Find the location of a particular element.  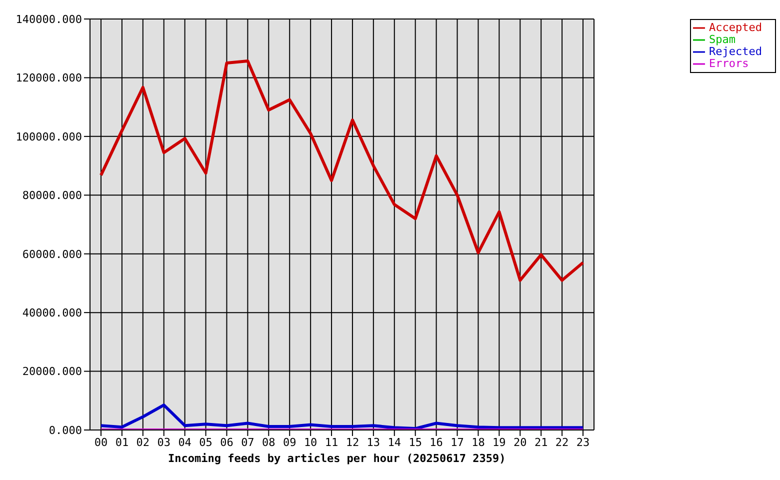

x-tick-label: 01 is located at coordinates (122, 442).